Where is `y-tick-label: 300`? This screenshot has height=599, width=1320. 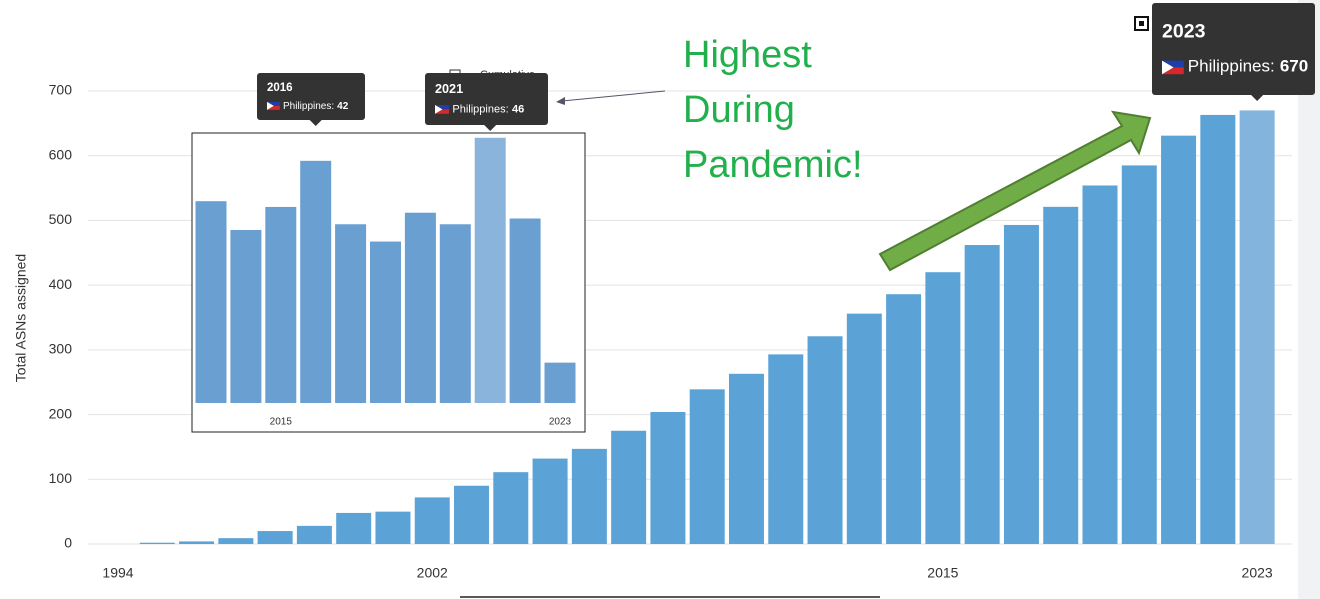 y-tick-label: 300 is located at coordinates (61, 349).